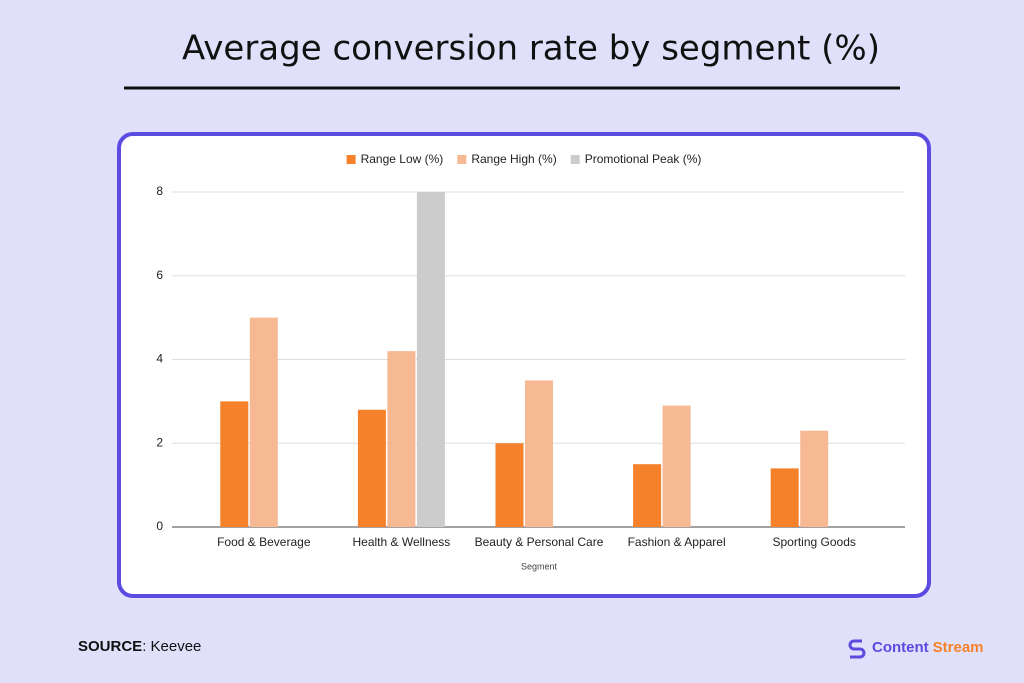  Describe the element at coordinates (513, 159) in the screenshot. I see `legend-label: Range High (%)` at that location.